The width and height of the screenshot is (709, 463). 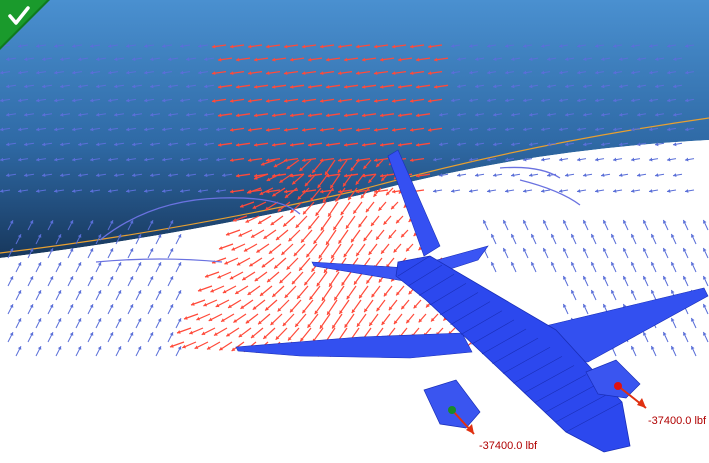 I want to click on load-arrowhead-left, so click(x=470, y=429).